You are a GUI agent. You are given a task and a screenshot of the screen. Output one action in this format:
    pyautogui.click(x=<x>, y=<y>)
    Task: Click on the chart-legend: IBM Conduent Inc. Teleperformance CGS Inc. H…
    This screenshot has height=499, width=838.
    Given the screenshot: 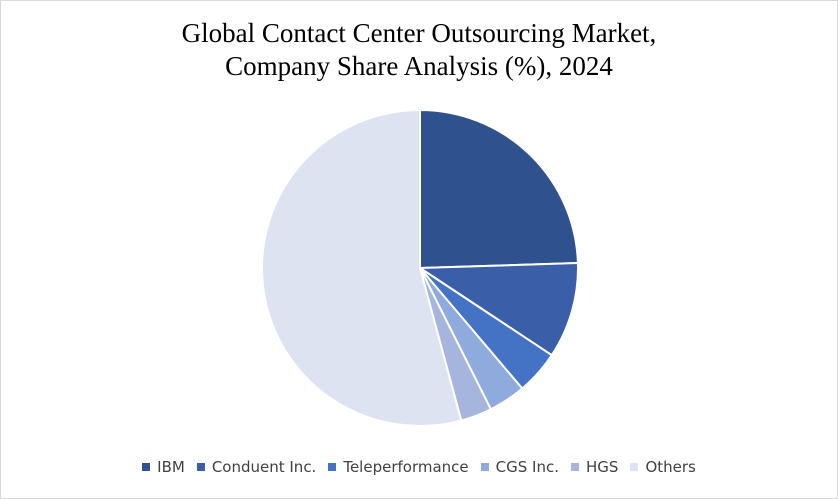 What is the action you would take?
    pyautogui.click(x=419, y=467)
    